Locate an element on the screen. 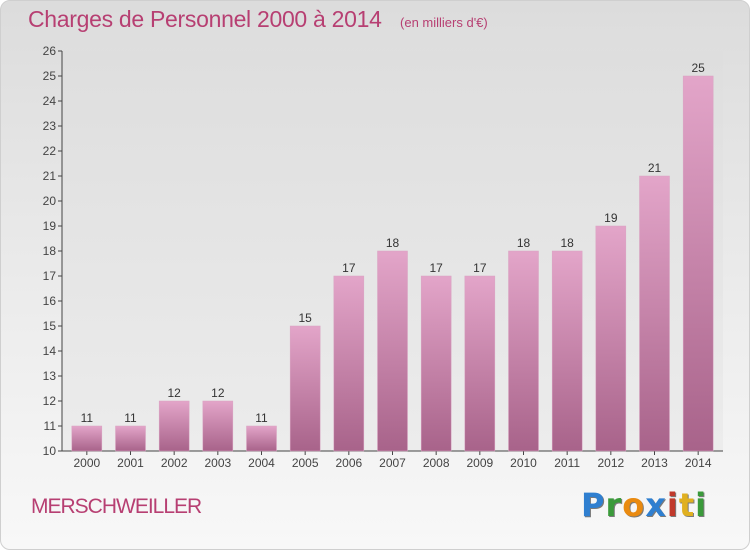 Image resolution: width=750 pixels, height=550 pixels. x-tick-label: 2013 is located at coordinates (654, 463).